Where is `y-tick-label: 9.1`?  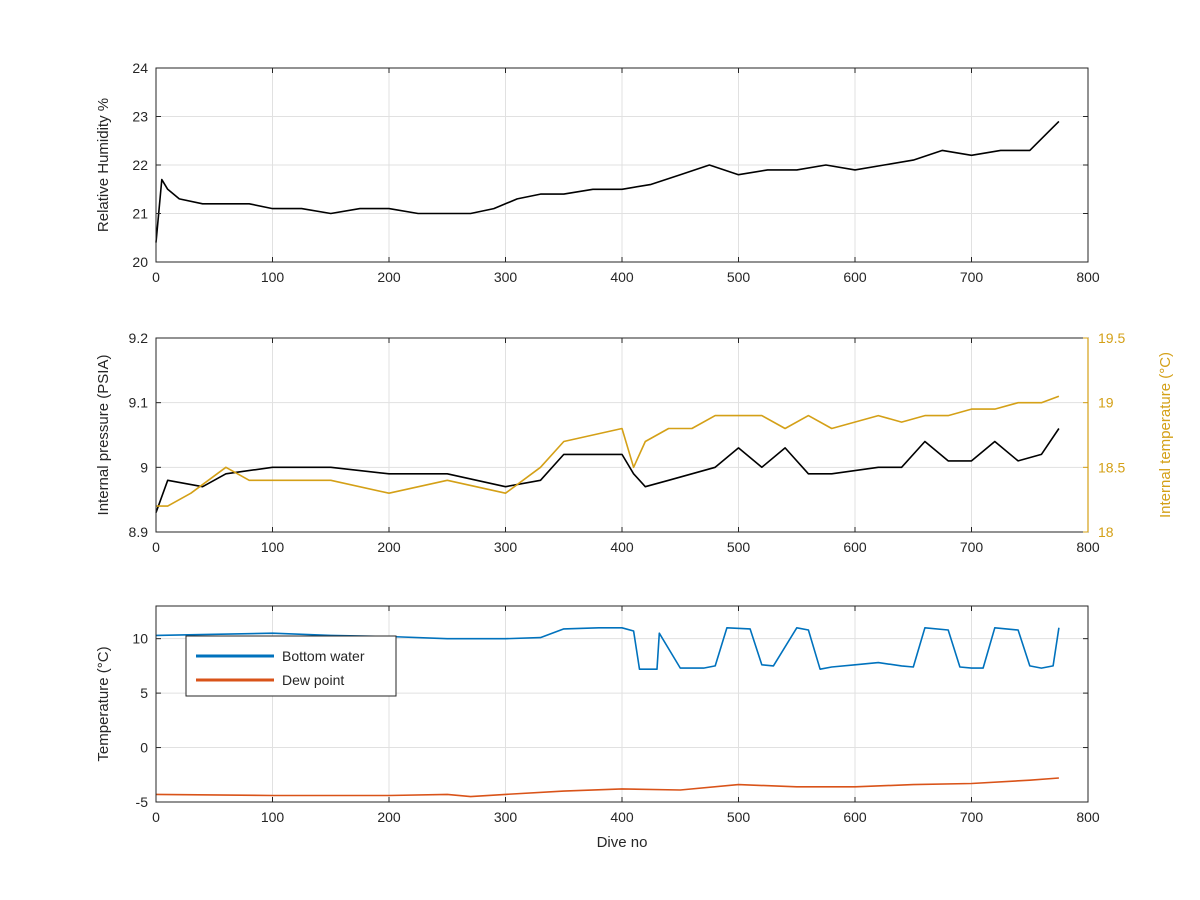
y-tick-label: 9.1 is located at coordinates (139, 403).